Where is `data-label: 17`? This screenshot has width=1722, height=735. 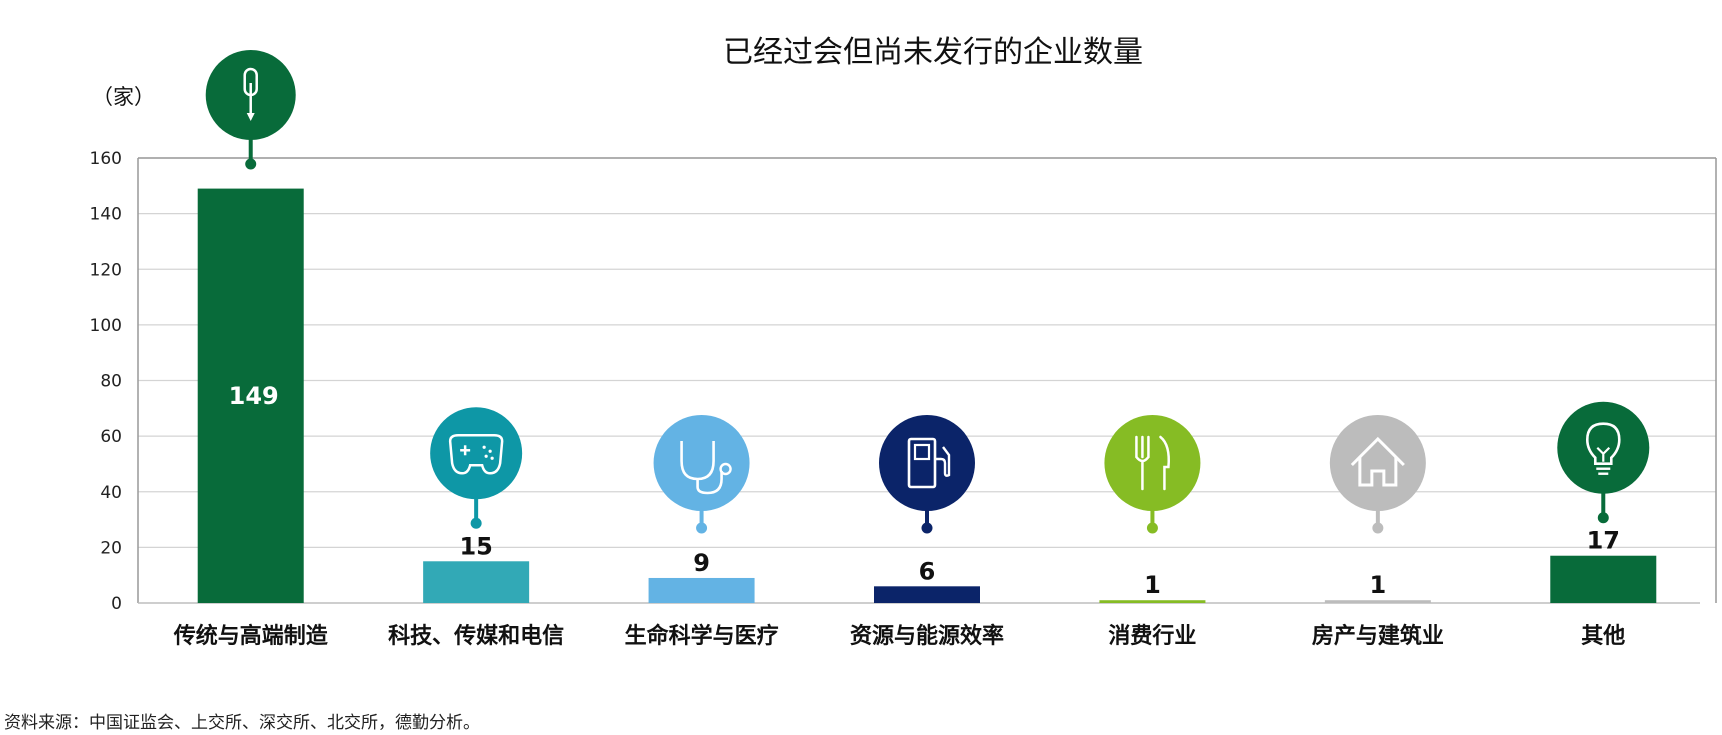
data-label: 17 is located at coordinates (1603, 541).